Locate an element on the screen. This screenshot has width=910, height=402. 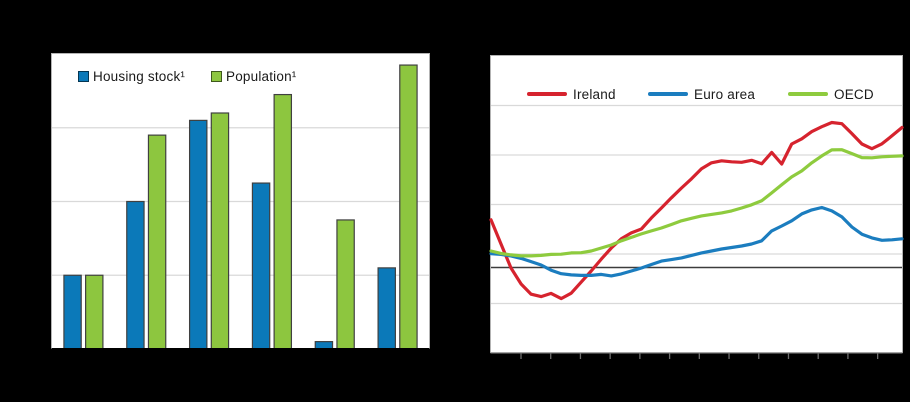
euro-area-legend-label: Euro area is located at coordinates (725, 94).